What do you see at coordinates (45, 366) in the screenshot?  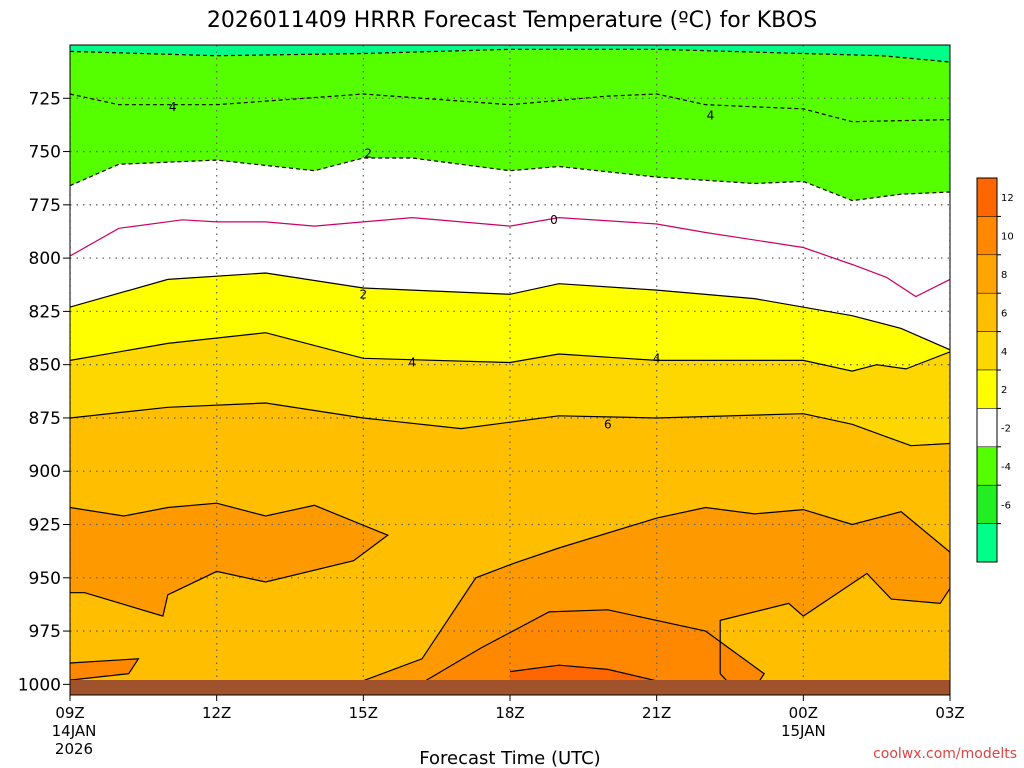 I see `y-tick-label: 850` at bounding box center [45, 366].